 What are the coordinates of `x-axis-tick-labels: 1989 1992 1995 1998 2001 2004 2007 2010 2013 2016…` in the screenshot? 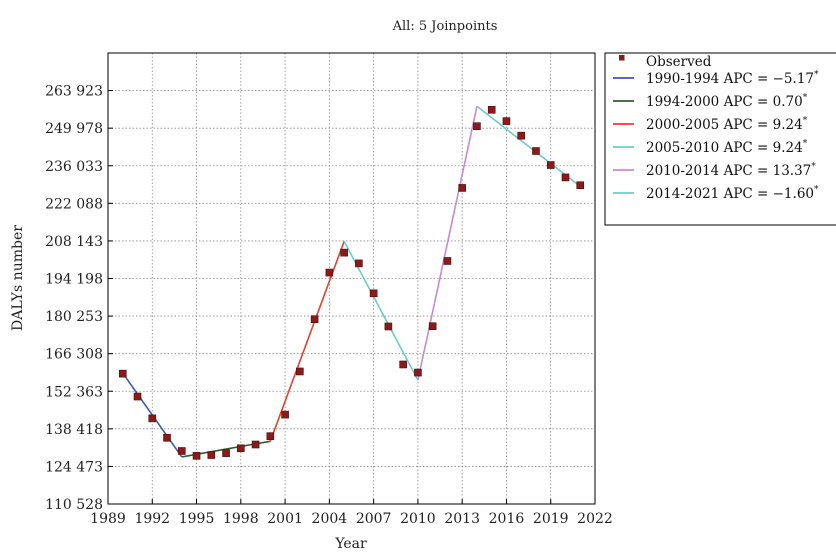 It's located at (351, 519).